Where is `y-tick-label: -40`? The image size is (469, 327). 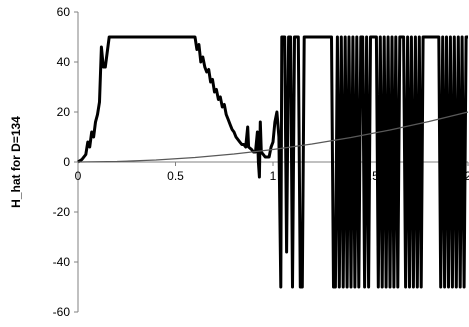 y-tick-label: -40 is located at coordinates (62, 262).